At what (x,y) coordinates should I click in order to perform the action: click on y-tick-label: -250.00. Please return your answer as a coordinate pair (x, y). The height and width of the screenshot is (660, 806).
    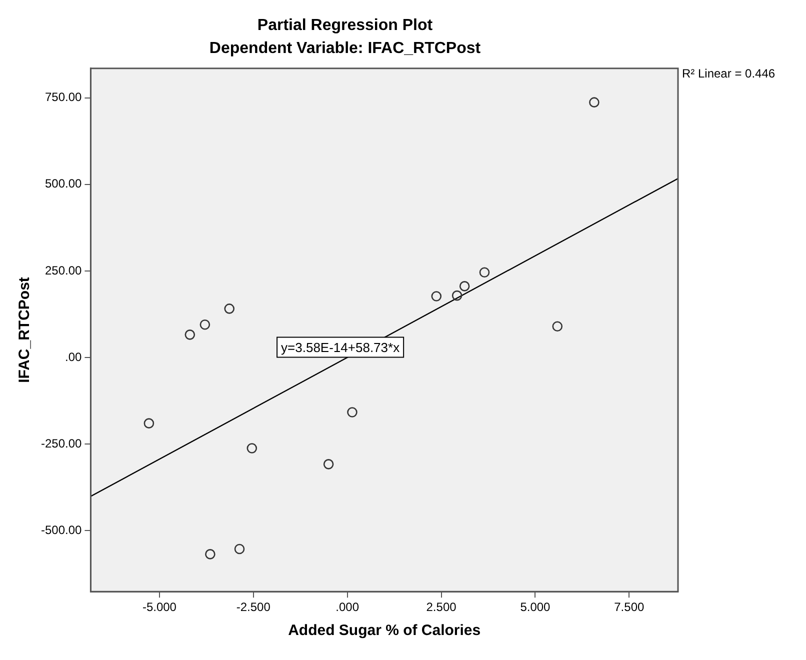
    Looking at the image, I should click on (61, 443).